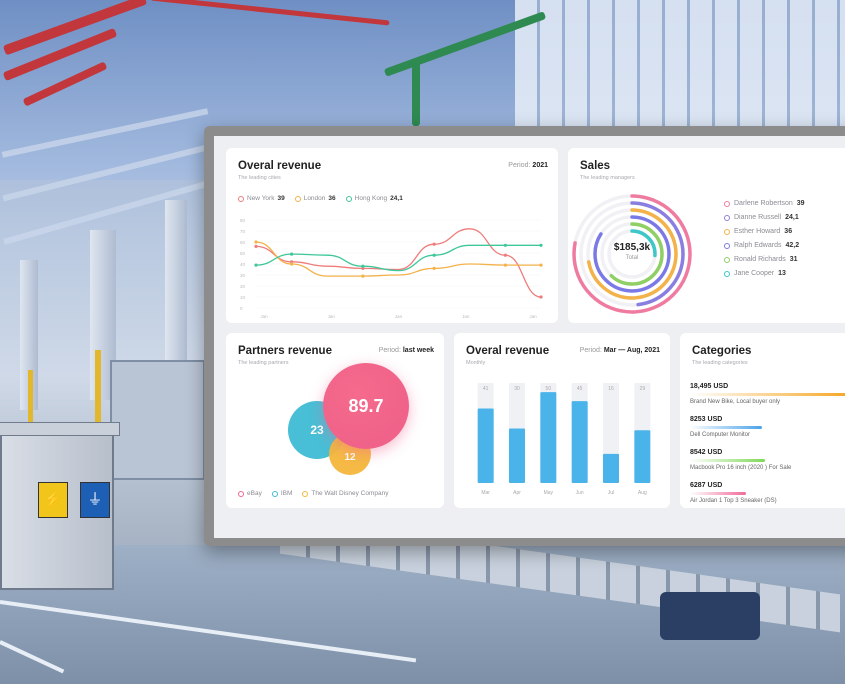 The width and height of the screenshot is (845, 684). Describe the element at coordinates (176, 300) in the screenshot. I see `column` at that location.